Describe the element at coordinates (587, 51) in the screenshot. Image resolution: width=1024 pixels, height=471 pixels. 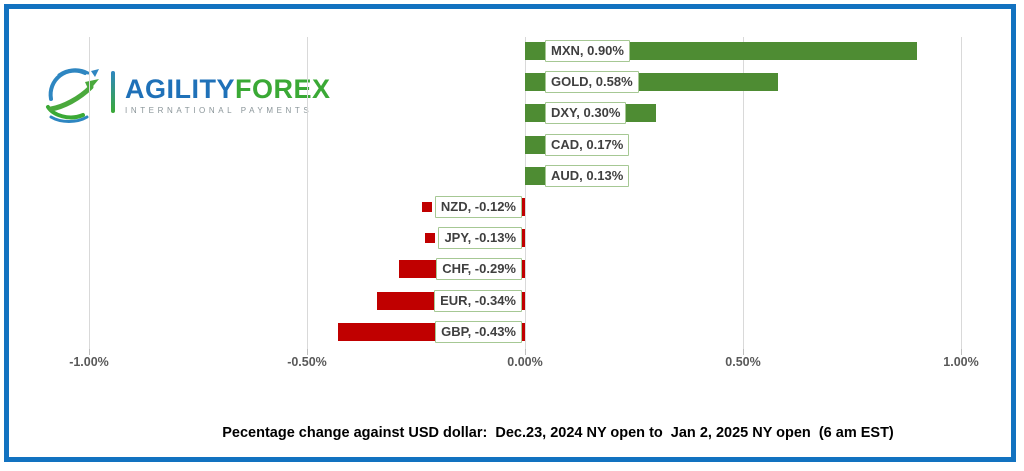
I see `data-label-box: MXN, 0.90%` at that location.